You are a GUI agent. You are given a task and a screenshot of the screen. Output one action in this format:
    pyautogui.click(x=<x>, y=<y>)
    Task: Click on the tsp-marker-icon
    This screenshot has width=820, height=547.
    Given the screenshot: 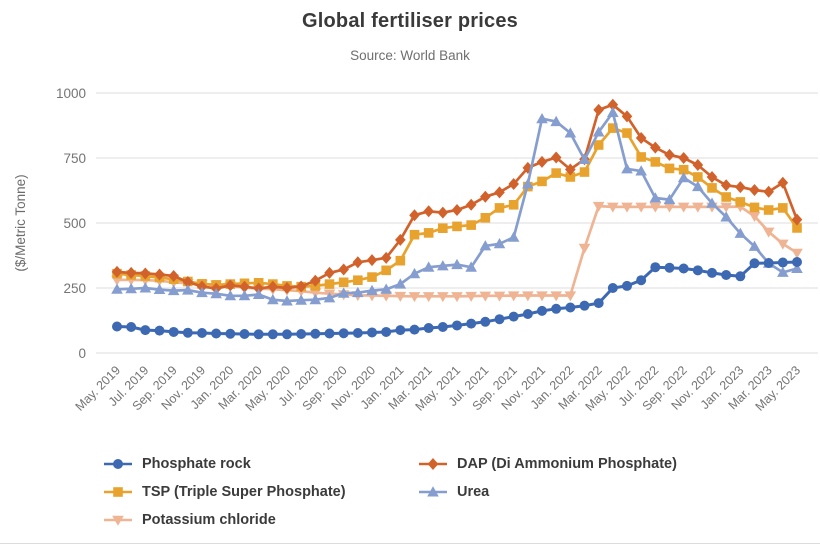 What is the action you would take?
    pyautogui.click(x=118, y=492)
    